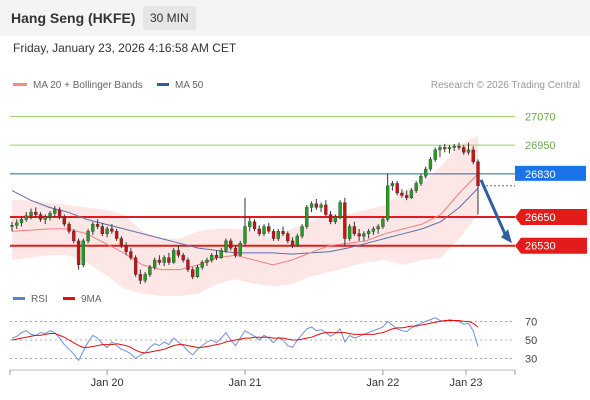  Describe the element at coordinates (163, 84) in the screenshot. I see `ma50-swatch` at that location.